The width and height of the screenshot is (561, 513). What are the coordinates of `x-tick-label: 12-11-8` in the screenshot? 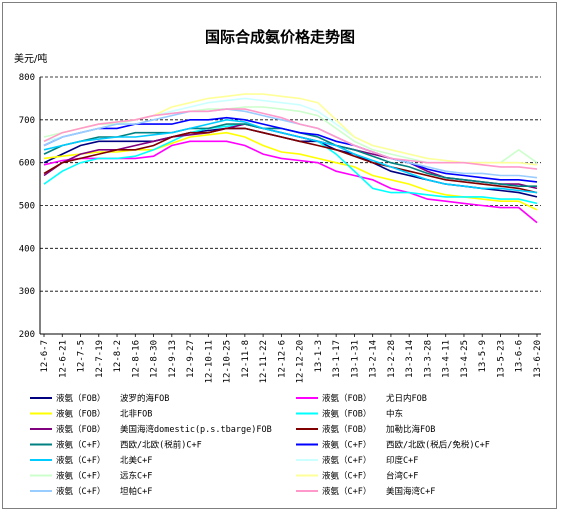 It's located at (246, 359).